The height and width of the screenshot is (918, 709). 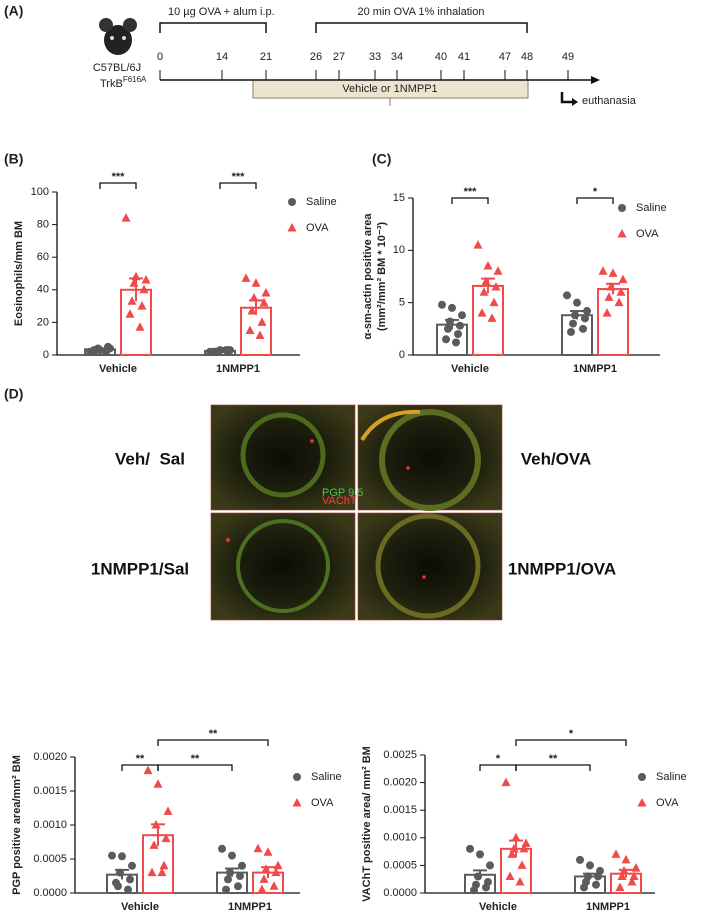 I want to click on bracket, so click(x=213, y=27).